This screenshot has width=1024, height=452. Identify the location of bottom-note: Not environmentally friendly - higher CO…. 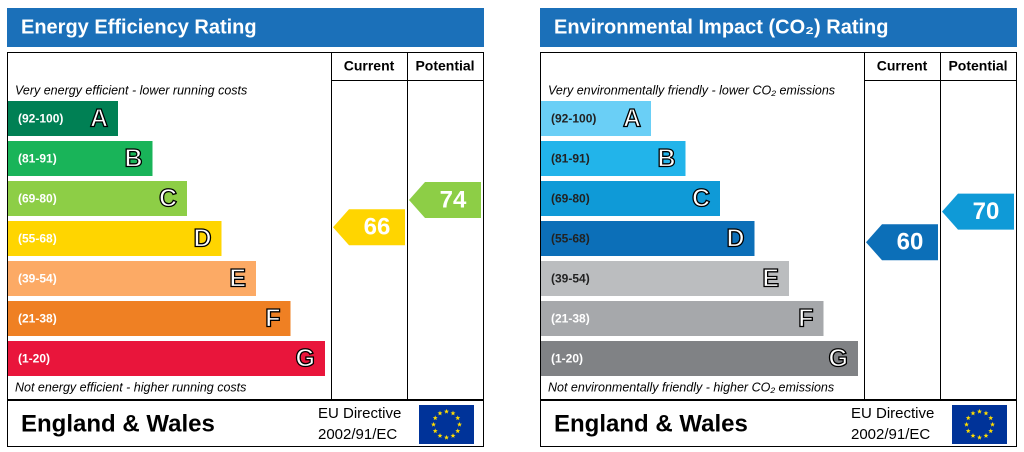
(691, 387).